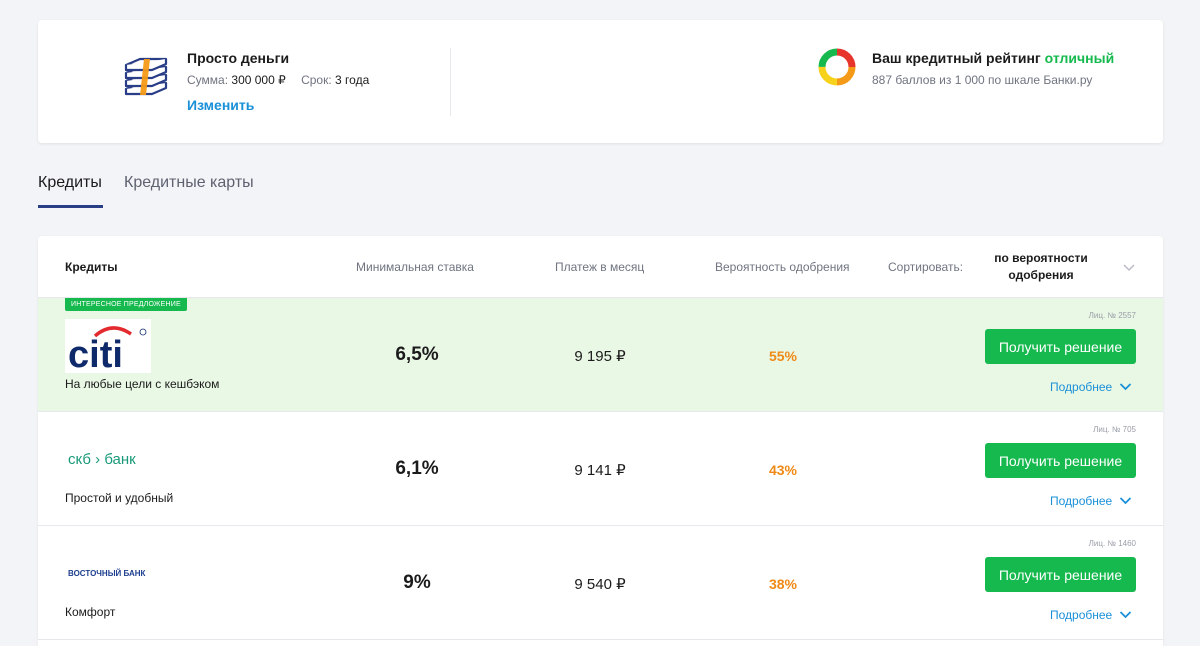  What do you see at coordinates (142, 384) in the screenshot?
I see `product-description: На любые цели с кешбэком` at bounding box center [142, 384].